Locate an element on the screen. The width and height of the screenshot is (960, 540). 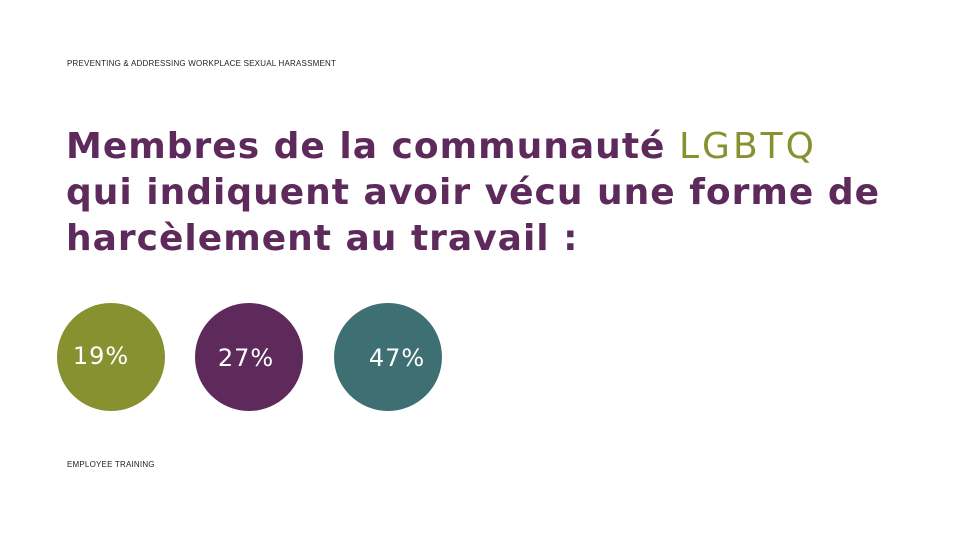
stat-circle-2: 27% is located at coordinates (249, 357).